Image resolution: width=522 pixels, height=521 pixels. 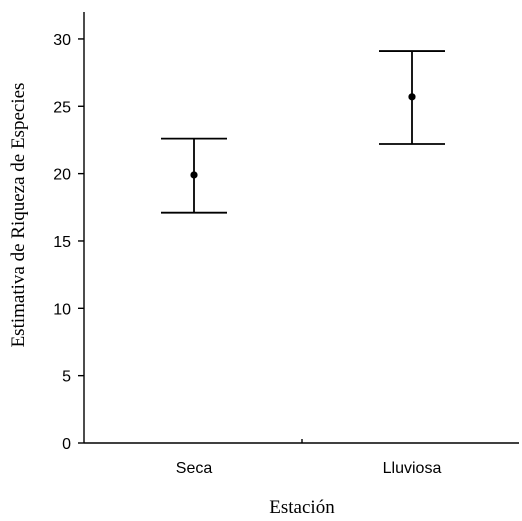 What do you see at coordinates (302, 507) in the screenshot?
I see `x-axis-title: Estación` at bounding box center [302, 507].